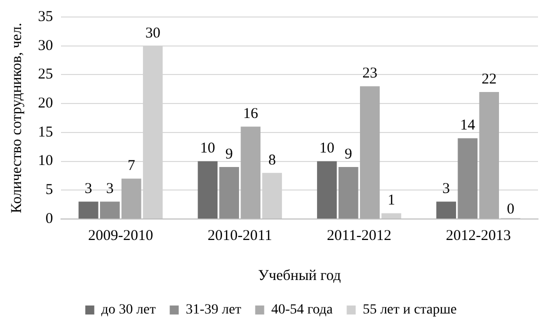 This screenshot has width=550, height=327. Describe the element at coordinates (45, 132) in the screenshot. I see `y-tick-label: 15` at that location.